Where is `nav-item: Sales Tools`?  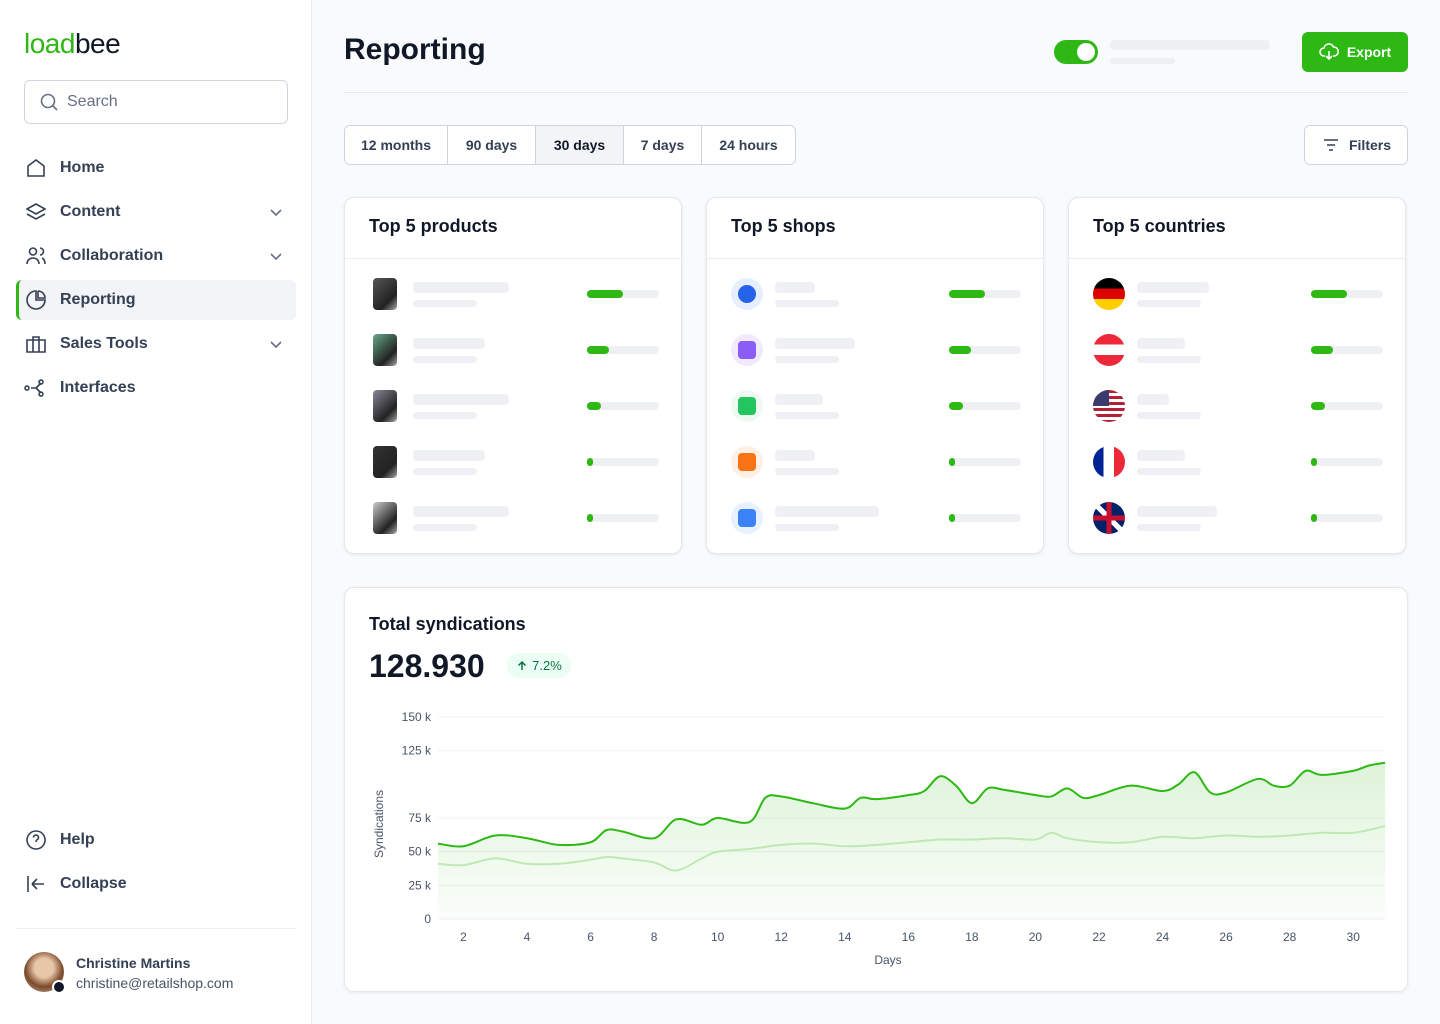
nav-item: Sales Tools is located at coordinates (160, 344).